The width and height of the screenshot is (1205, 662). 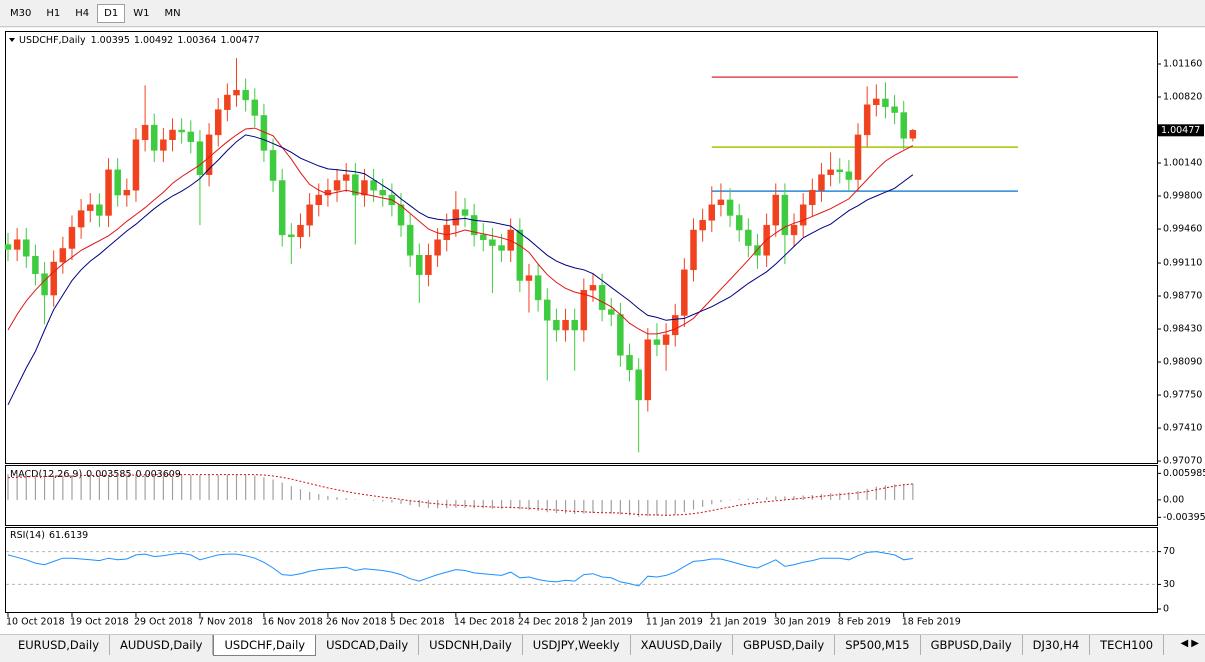 What do you see at coordinates (82, 13) in the screenshot?
I see `timeframe-button: H4` at bounding box center [82, 13].